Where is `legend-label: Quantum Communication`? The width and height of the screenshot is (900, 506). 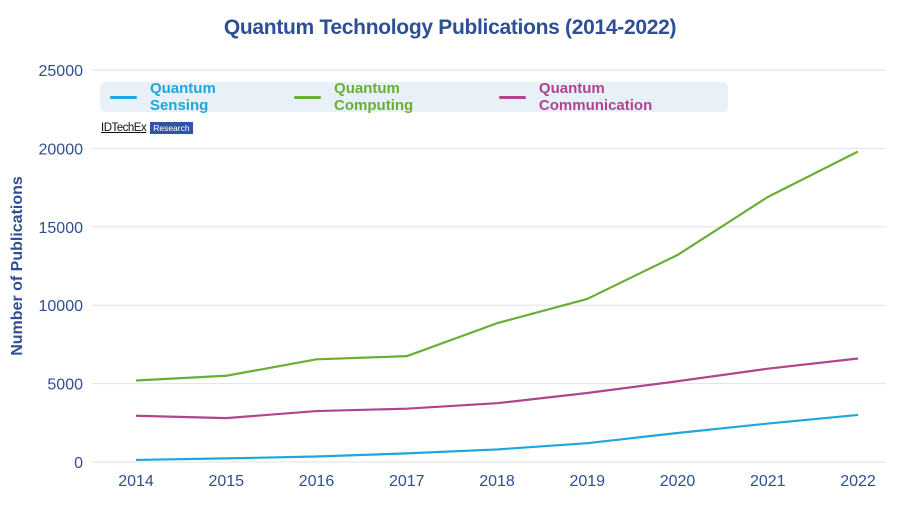
legend-label: Quantum Communication is located at coordinates (595, 97).